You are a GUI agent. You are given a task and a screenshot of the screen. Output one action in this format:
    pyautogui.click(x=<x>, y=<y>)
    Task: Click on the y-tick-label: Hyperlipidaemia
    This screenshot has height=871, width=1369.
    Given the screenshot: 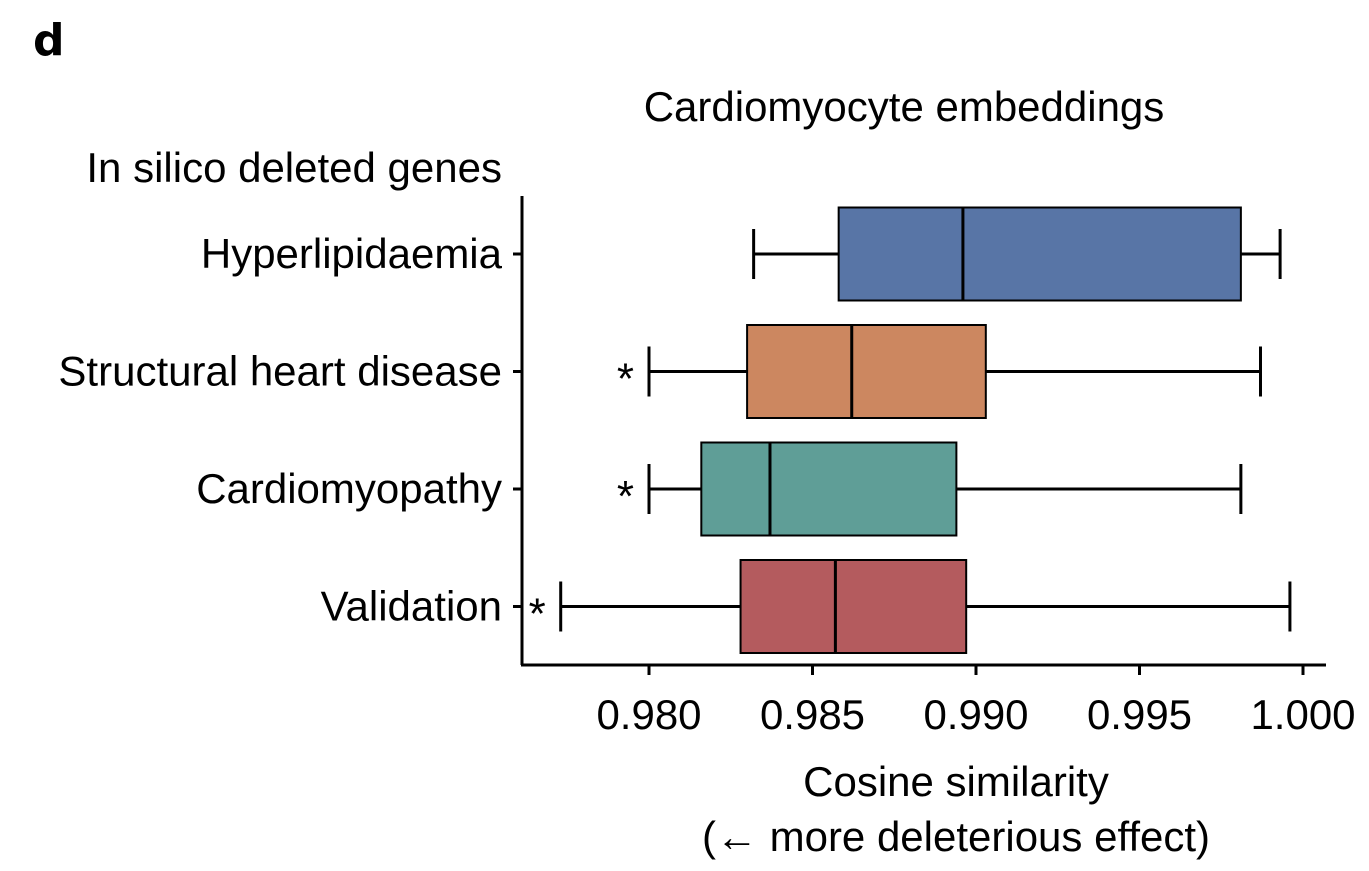 What is the action you would take?
    pyautogui.click(x=352, y=253)
    